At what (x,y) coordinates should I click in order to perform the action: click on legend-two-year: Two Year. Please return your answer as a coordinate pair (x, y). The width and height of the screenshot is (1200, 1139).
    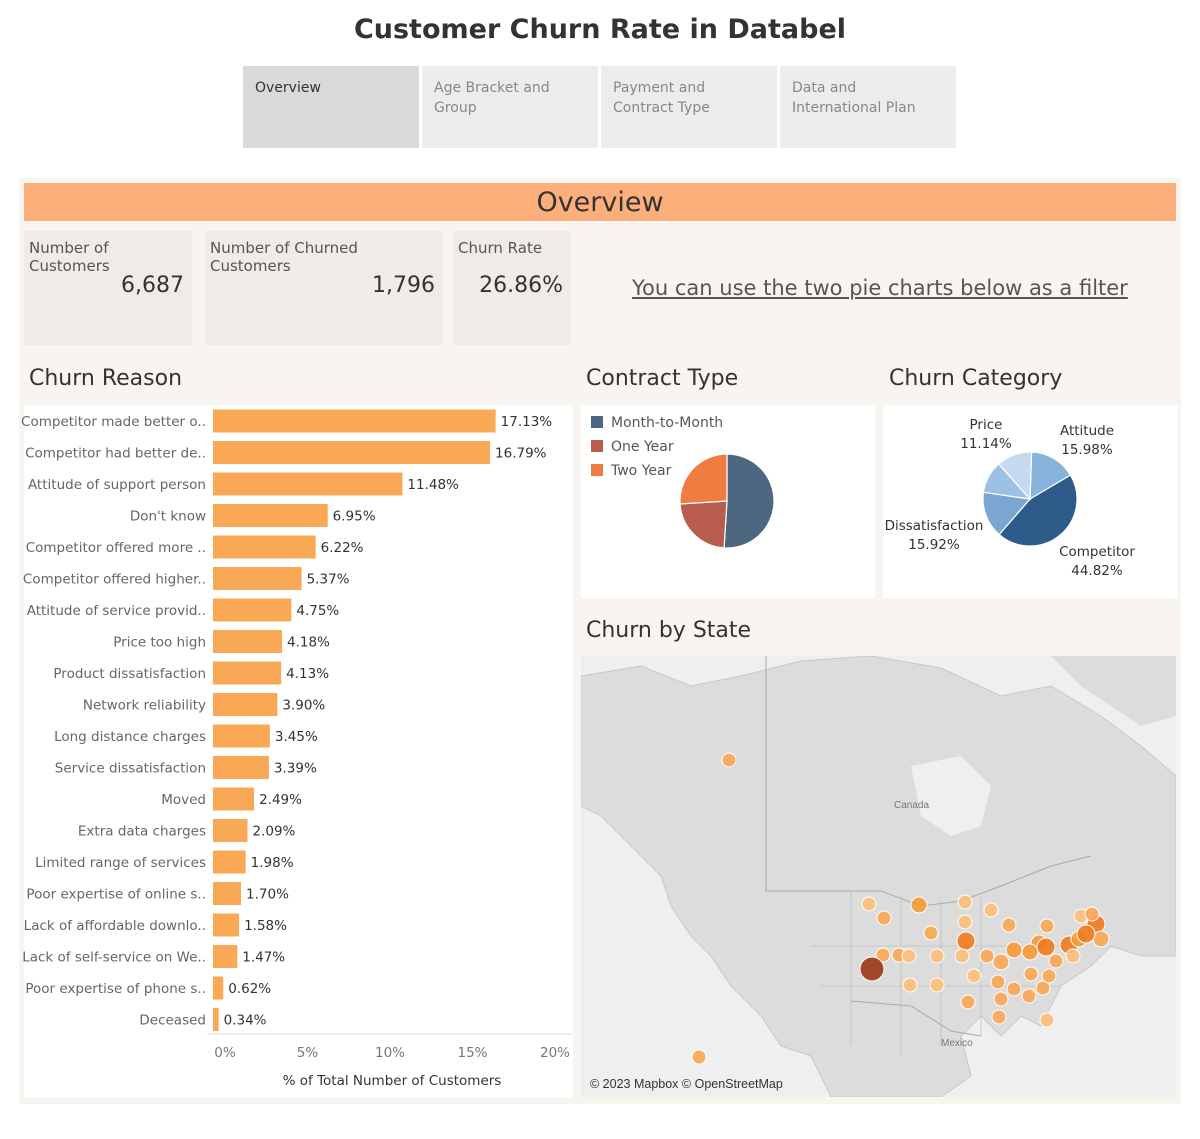
    Looking at the image, I should click on (631, 471).